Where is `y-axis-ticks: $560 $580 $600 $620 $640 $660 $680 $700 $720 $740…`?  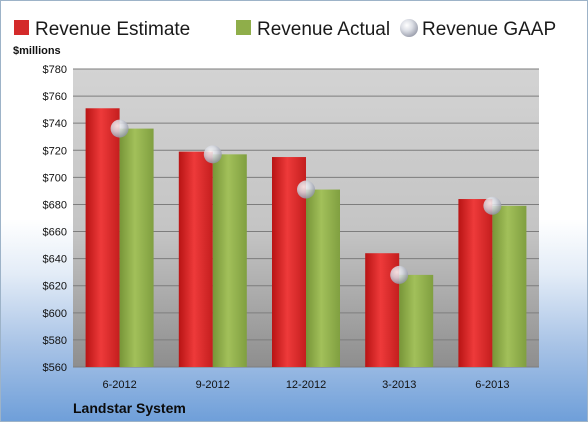 y-axis-ticks: $560 $580 $600 $620 $640 $660 $680 $700 $720 $740… is located at coordinates (55, 219).